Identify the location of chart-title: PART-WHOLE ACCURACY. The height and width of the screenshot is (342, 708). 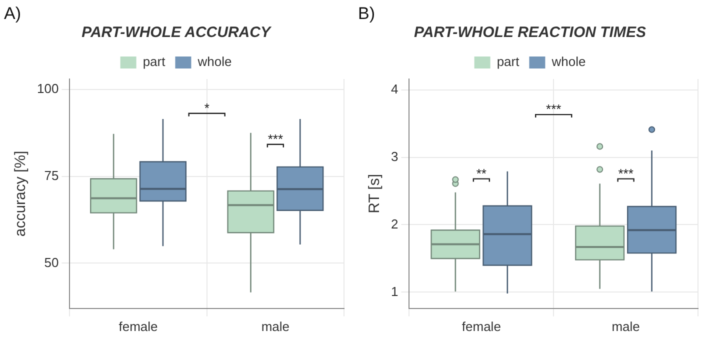
(177, 33).